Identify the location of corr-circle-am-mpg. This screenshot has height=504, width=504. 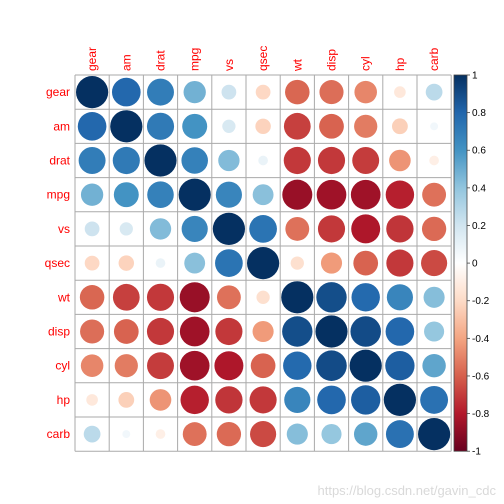
(195, 126).